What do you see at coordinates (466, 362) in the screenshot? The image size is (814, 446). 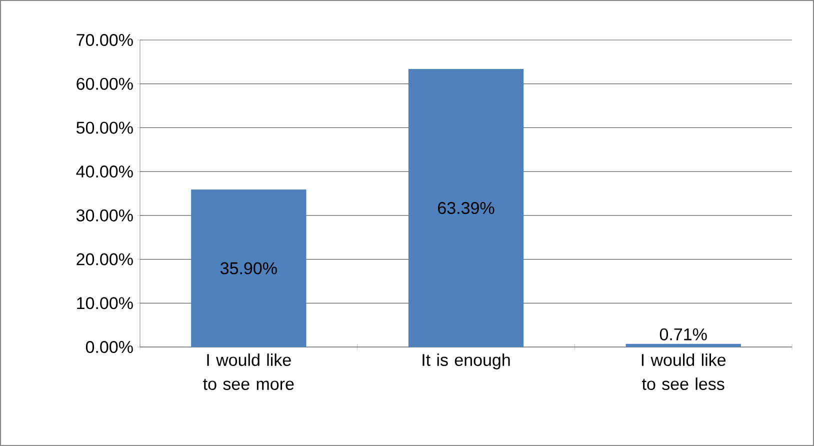 I see `x-tick-label: It is enough` at bounding box center [466, 362].